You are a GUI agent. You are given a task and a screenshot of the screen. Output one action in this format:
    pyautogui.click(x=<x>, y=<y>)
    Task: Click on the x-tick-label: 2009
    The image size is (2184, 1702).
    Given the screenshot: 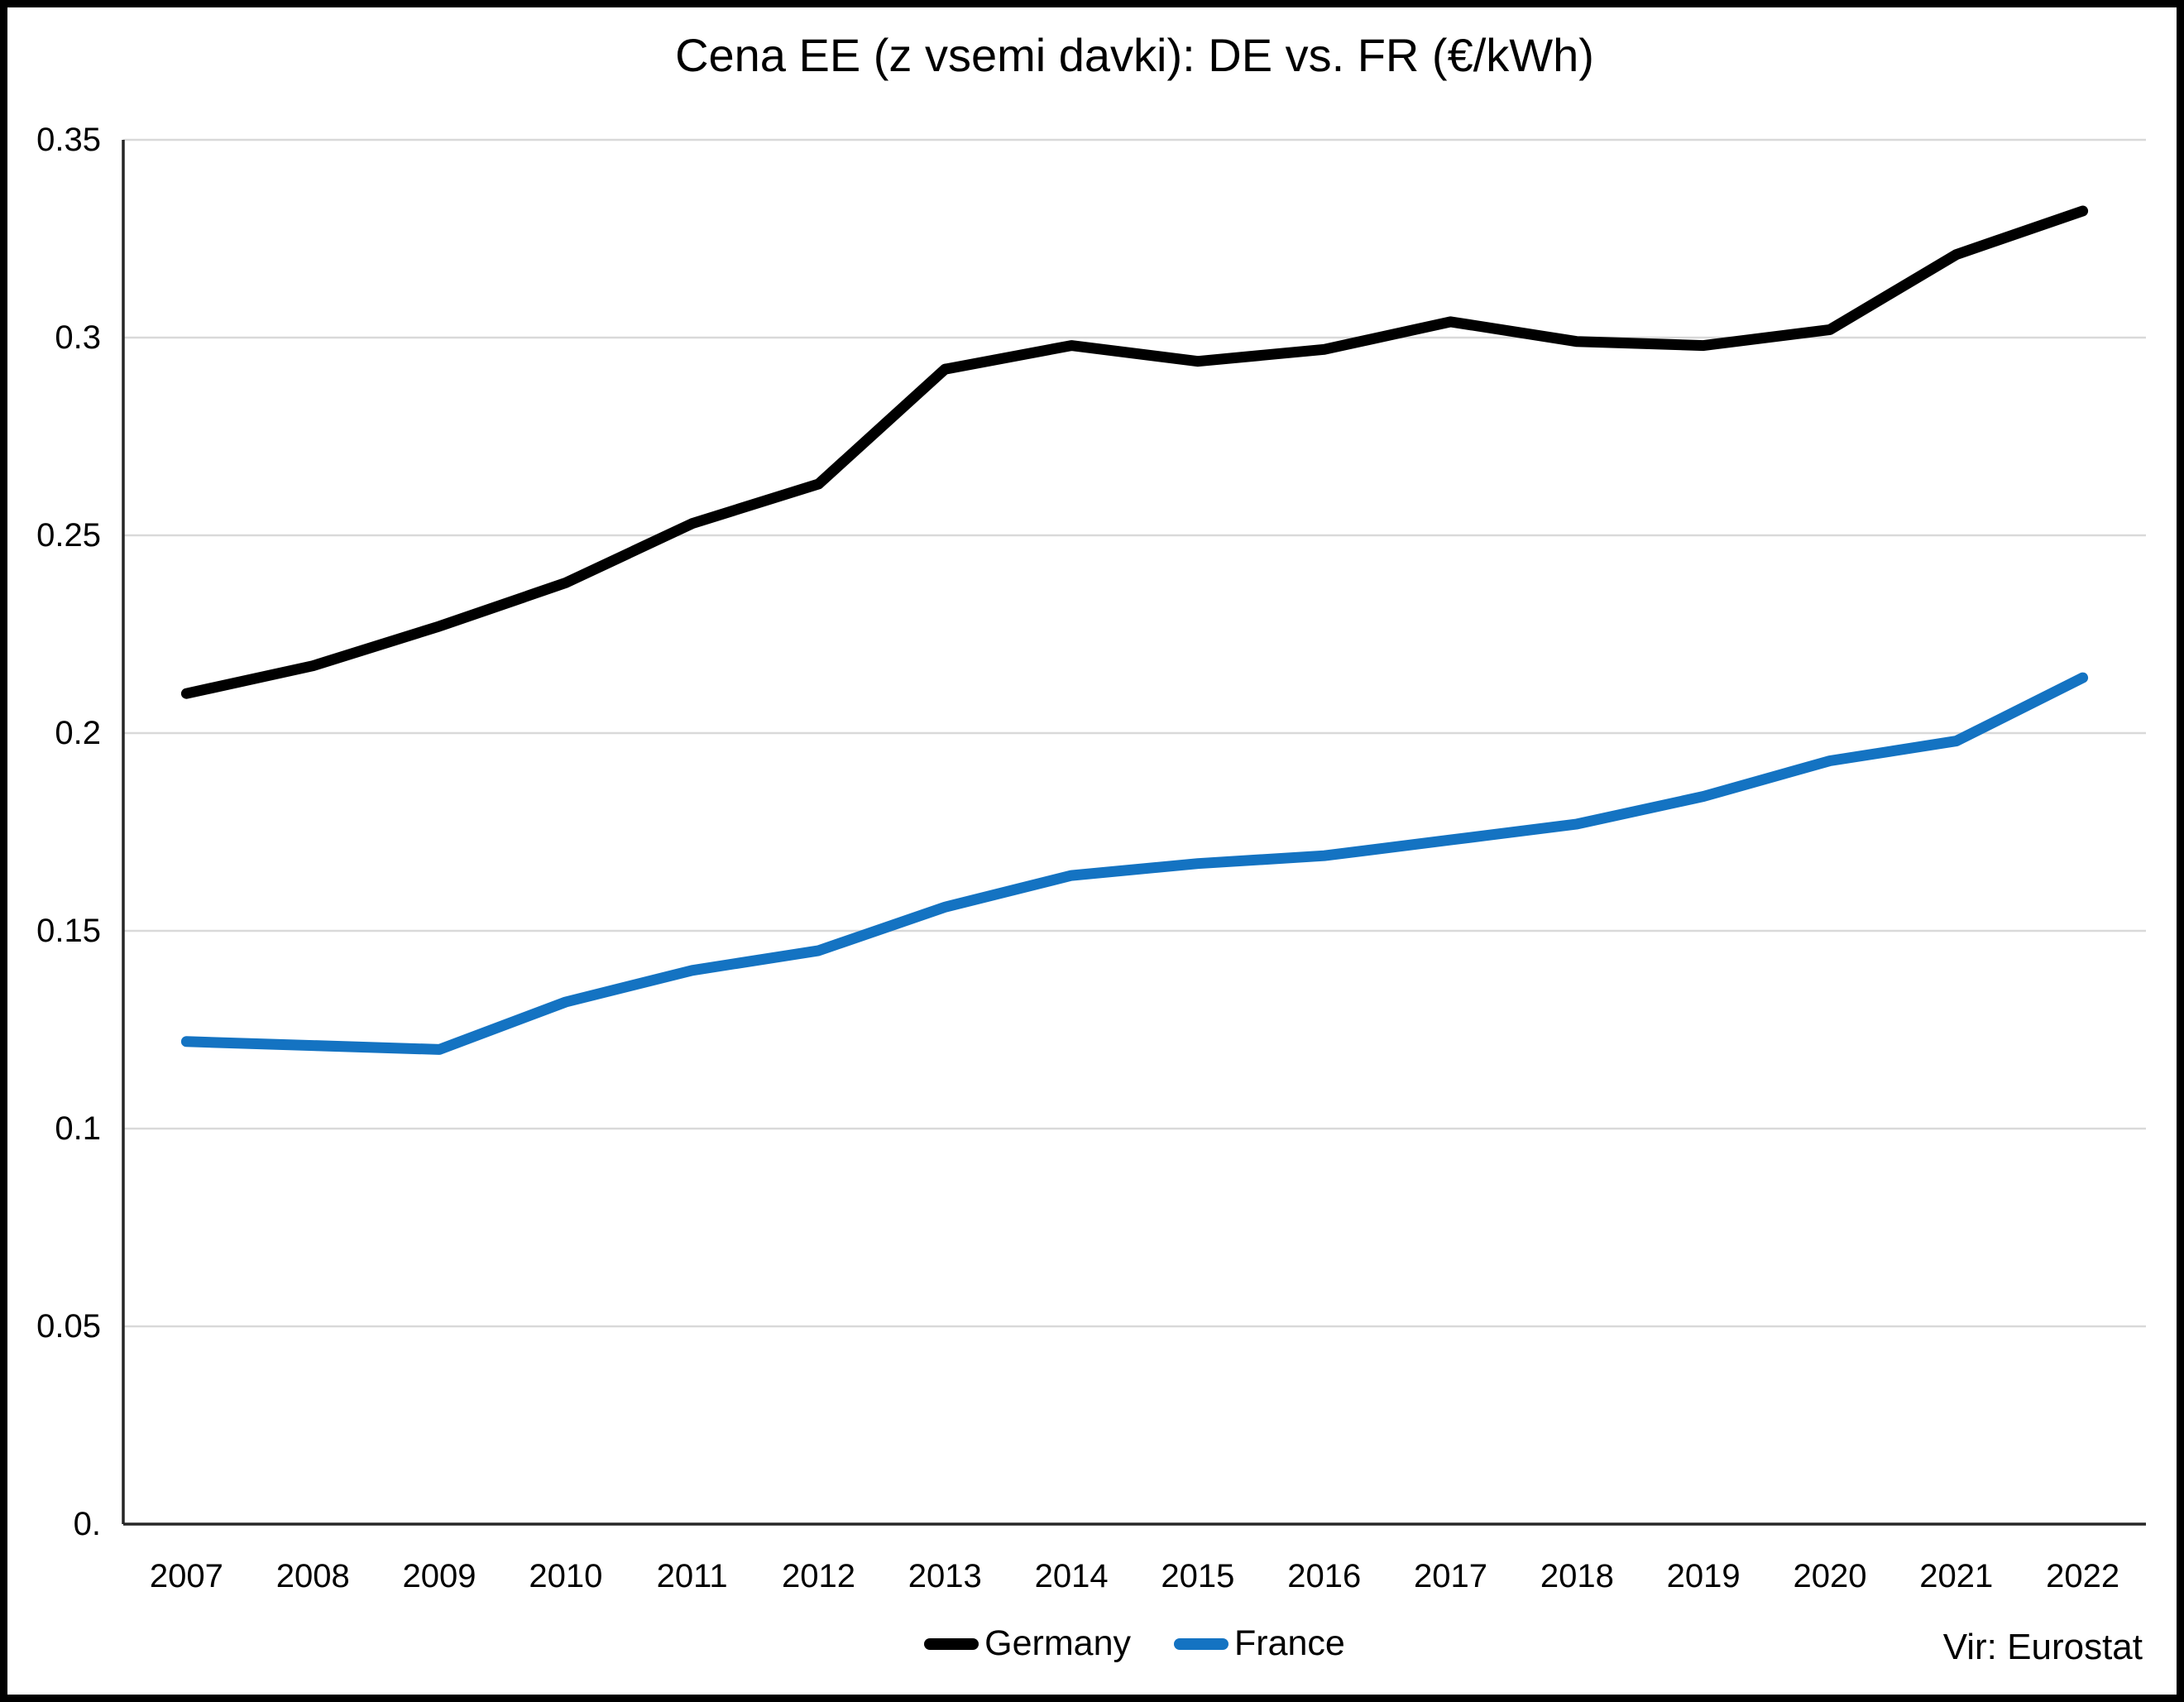 What is the action you would take?
    pyautogui.click(x=439, y=1576)
    